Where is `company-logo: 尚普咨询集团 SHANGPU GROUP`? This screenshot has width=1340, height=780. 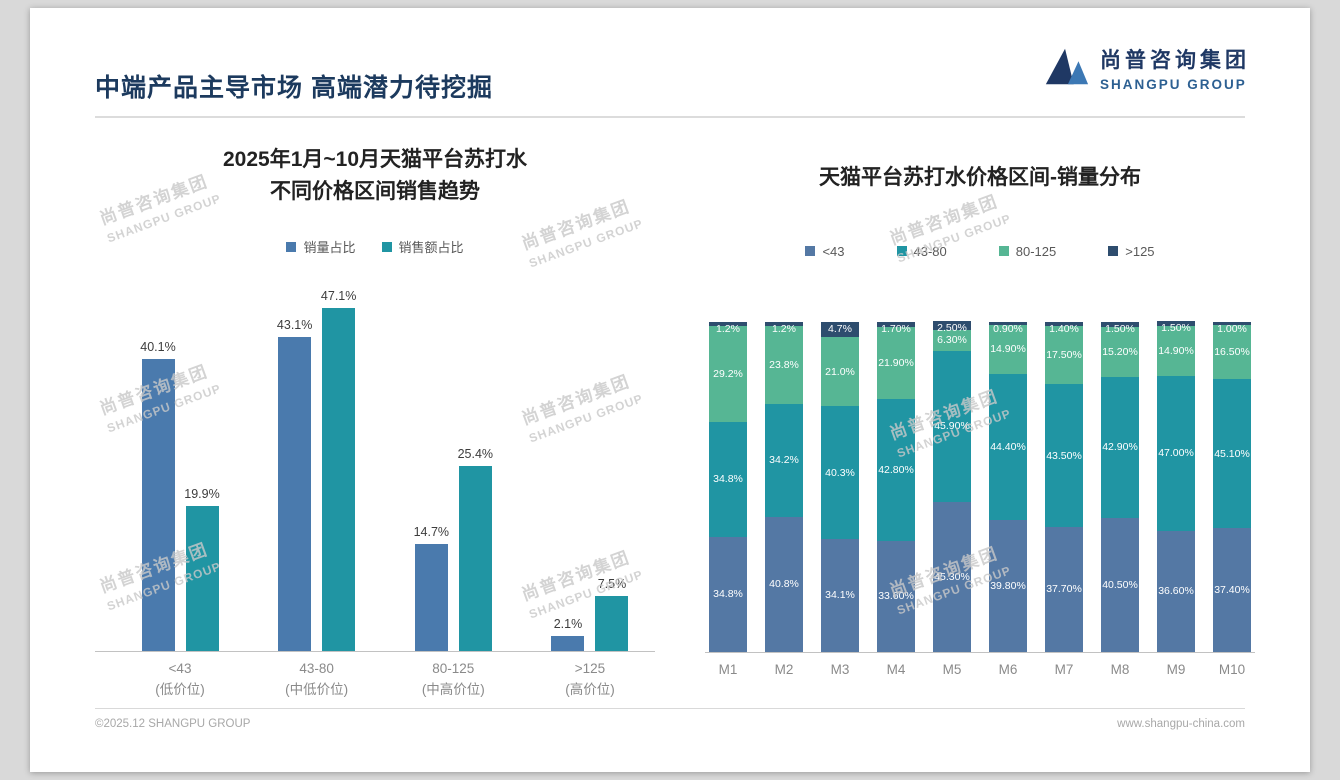 company-logo: 尚普咨询集团 SHANGPU GROUP is located at coordinates (1146, 68).